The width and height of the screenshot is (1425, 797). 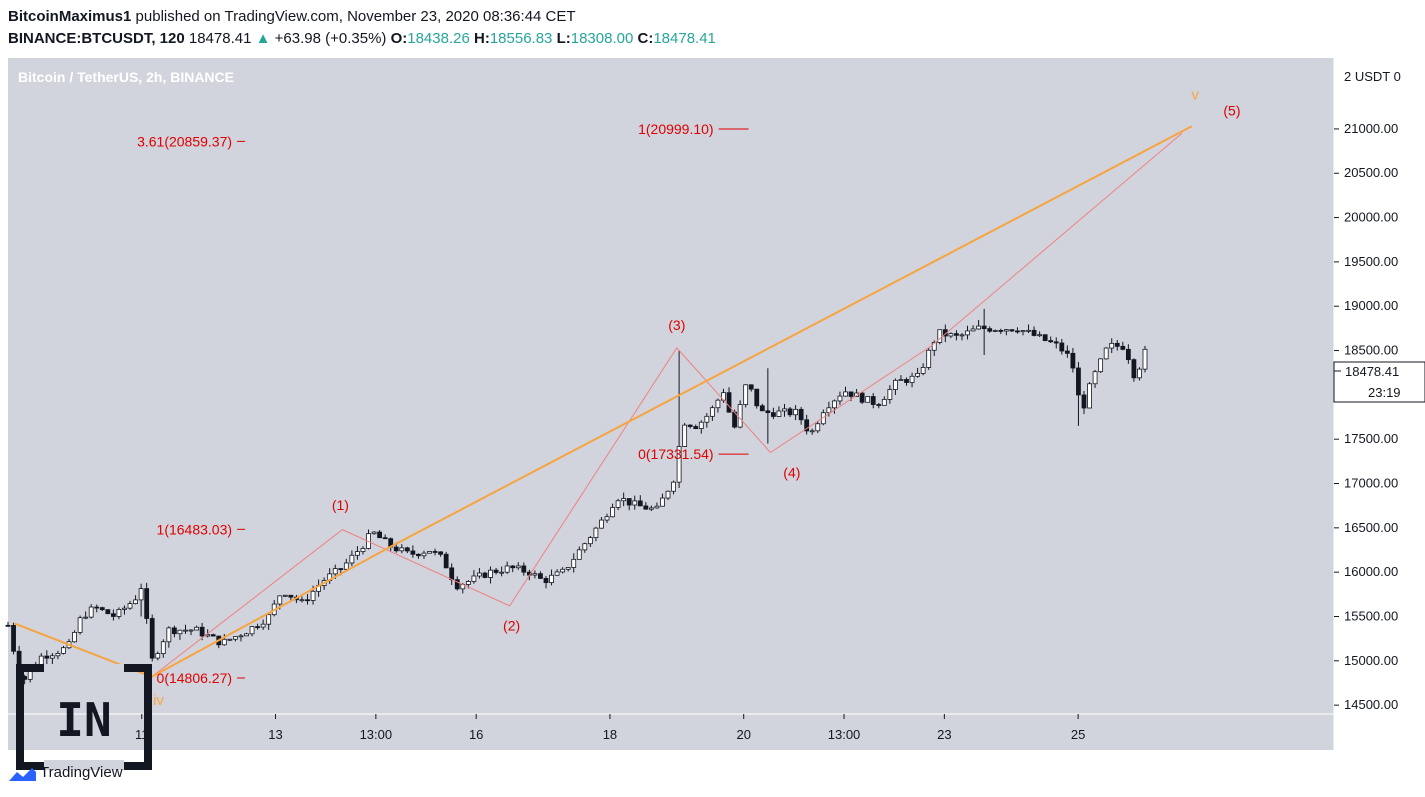 What do you see at coordinates (521, 38) in the screenshot?
I see `high-value: 18556.83` at bounding box center [521, 38].